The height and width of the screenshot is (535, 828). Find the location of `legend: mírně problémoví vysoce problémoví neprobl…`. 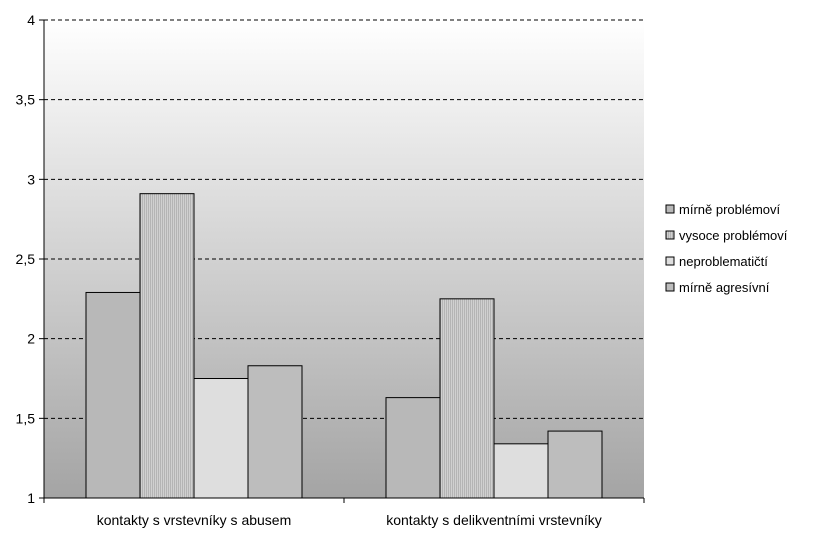

legend: mírně problémoví vysoce problémoví neprobl… is located at coordinates (726, 248).